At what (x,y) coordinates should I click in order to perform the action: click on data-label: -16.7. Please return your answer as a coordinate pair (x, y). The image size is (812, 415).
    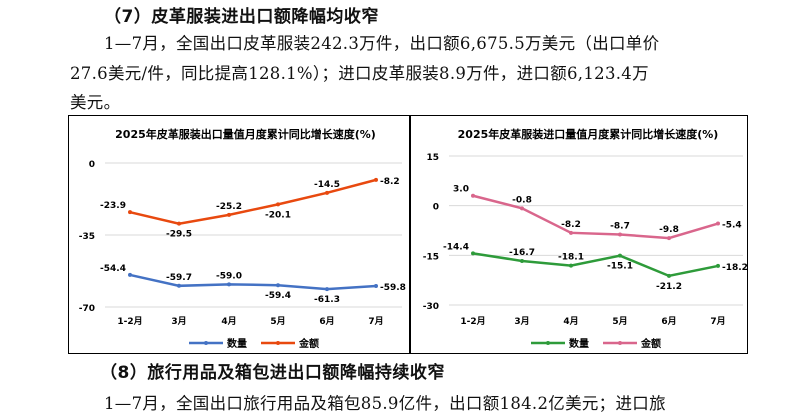
    Looking at the image, I should click on (522, 253).